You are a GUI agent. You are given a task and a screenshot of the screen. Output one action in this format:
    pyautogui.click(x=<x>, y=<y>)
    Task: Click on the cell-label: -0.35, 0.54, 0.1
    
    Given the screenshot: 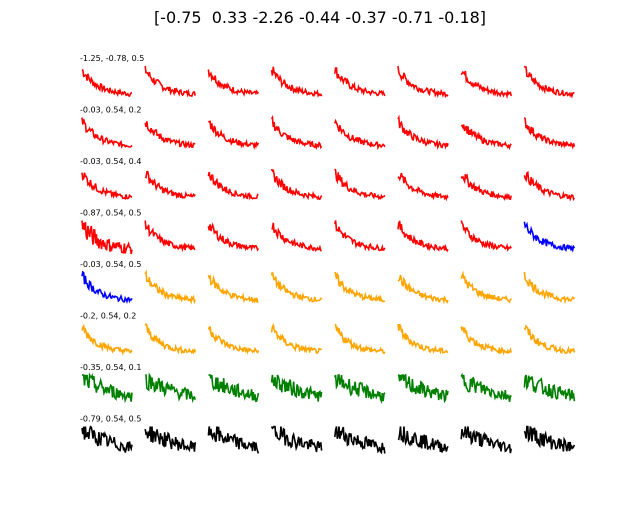 What is the action you would take?
    pyautogui.click(x=110, y=367)
    